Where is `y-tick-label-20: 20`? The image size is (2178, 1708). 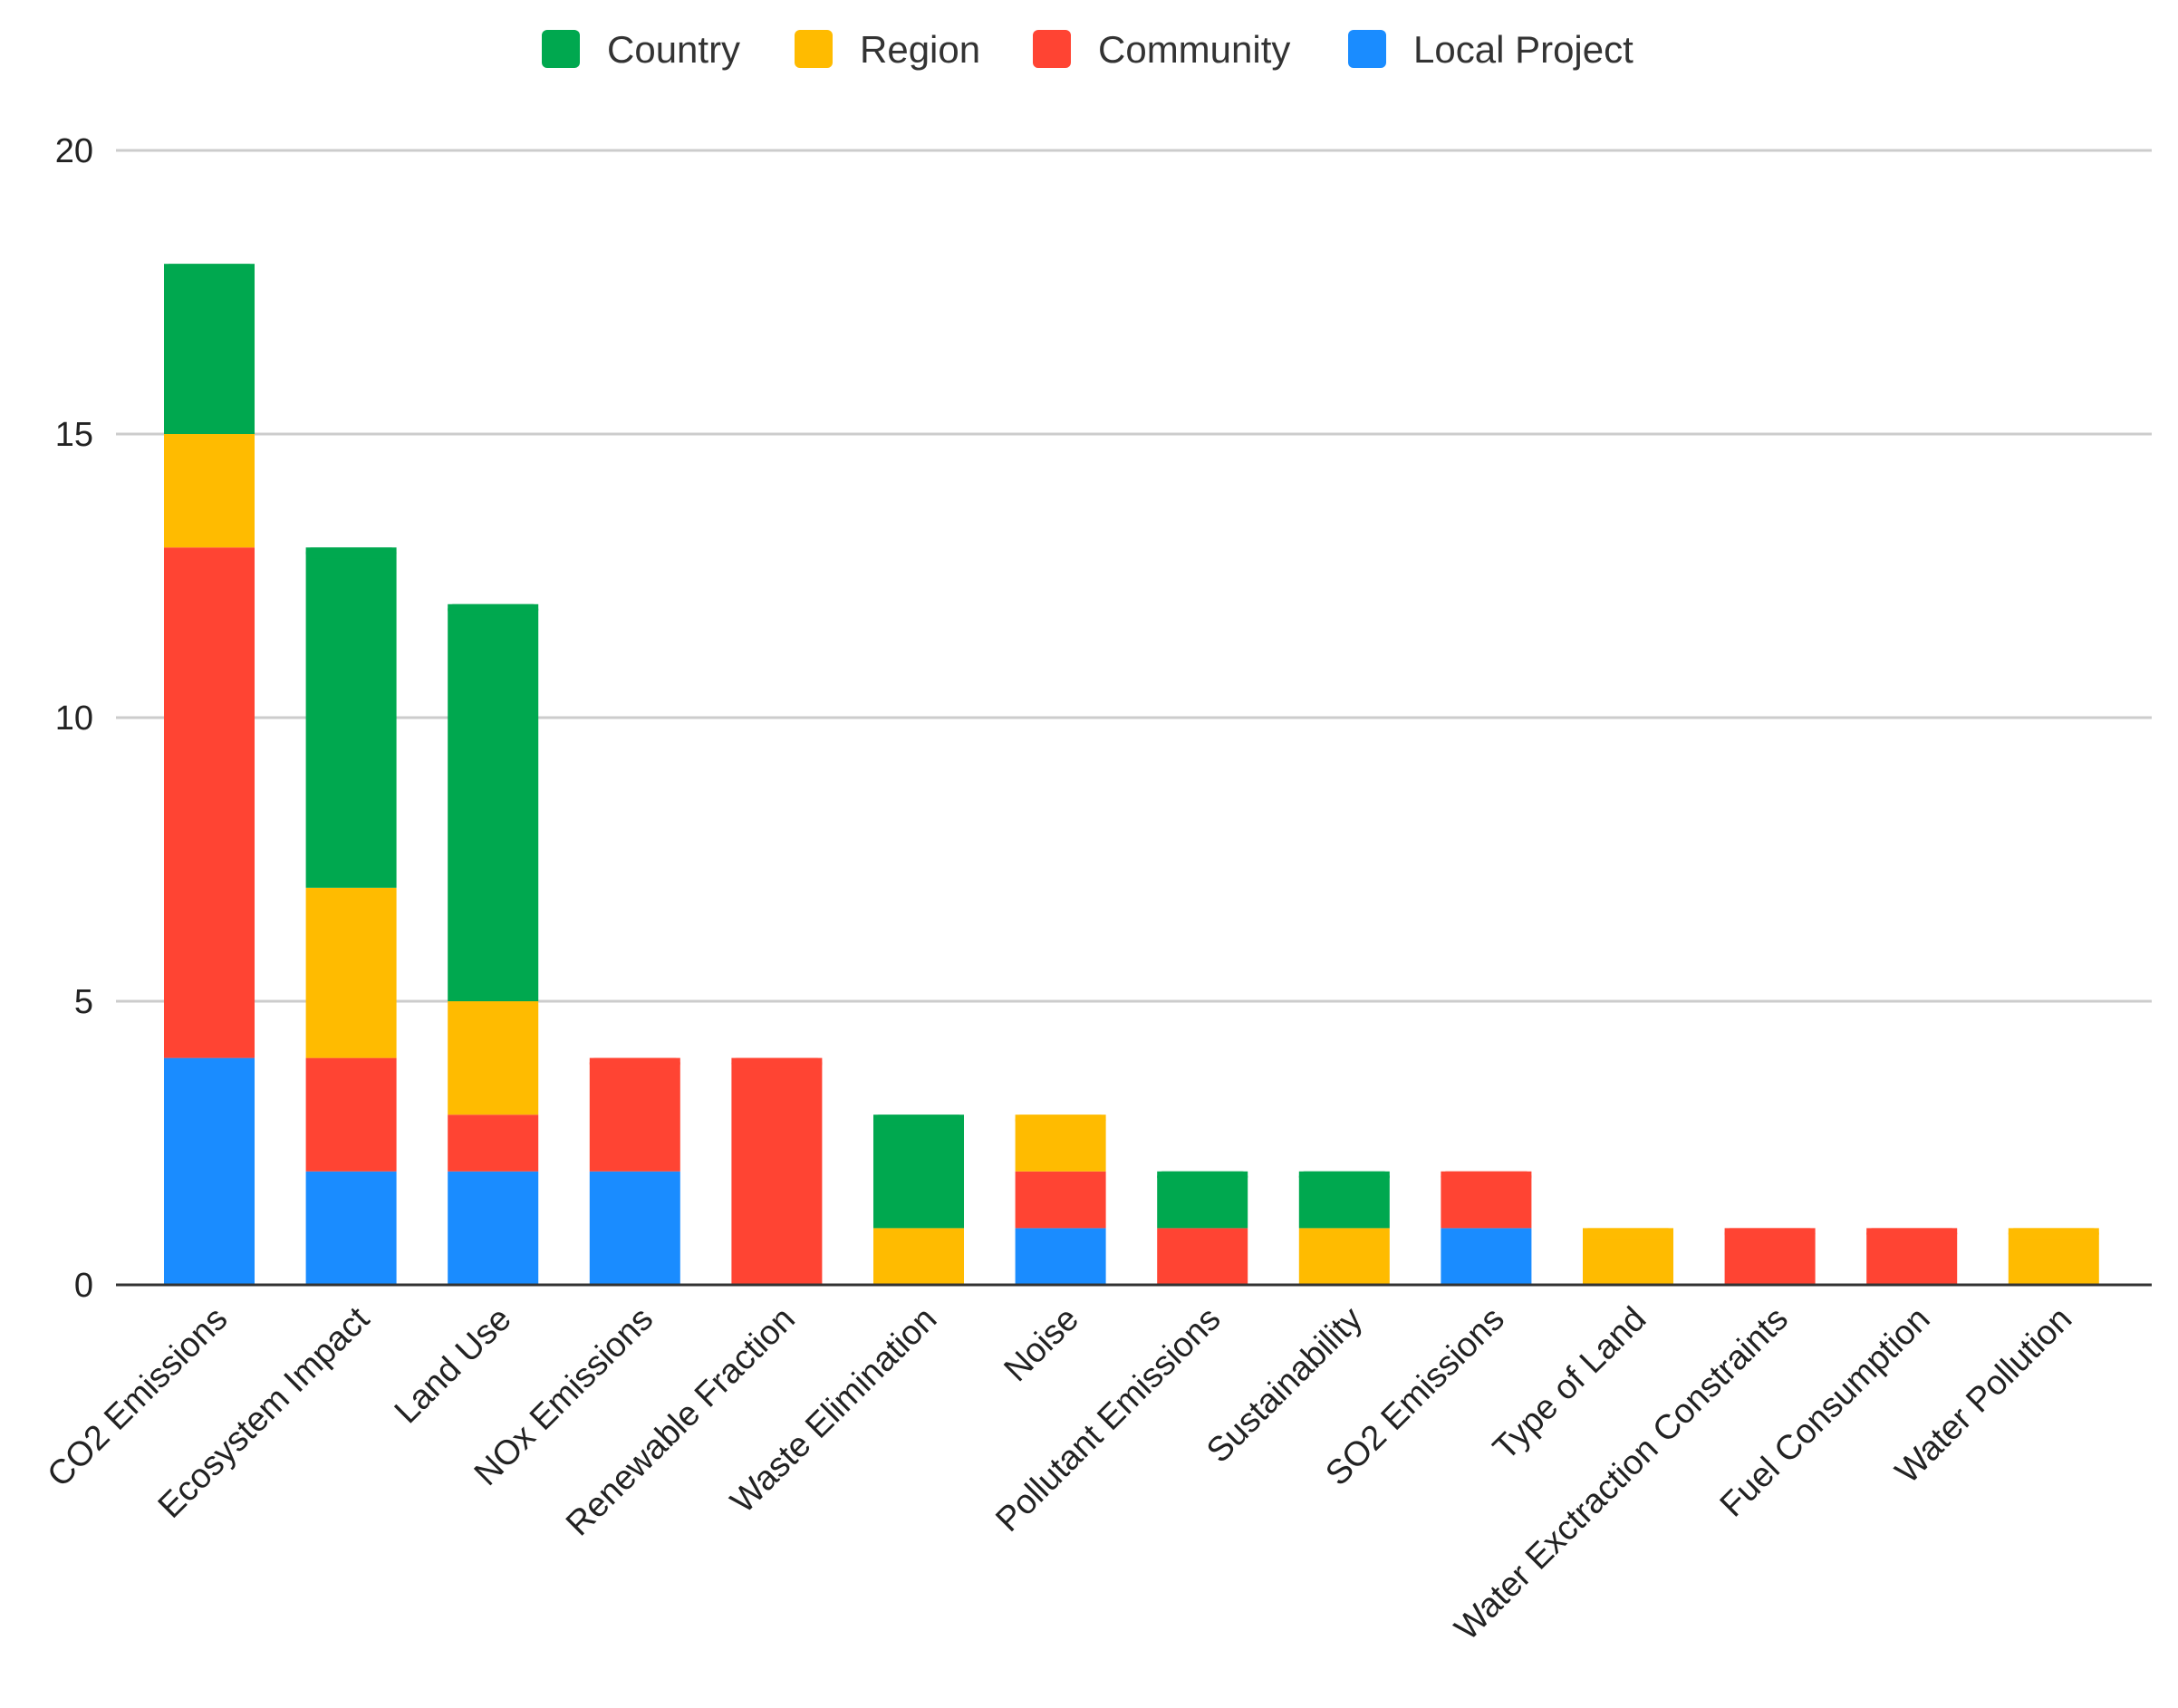
y-tick-label-20: 20 is located at coordinates (74, 151).